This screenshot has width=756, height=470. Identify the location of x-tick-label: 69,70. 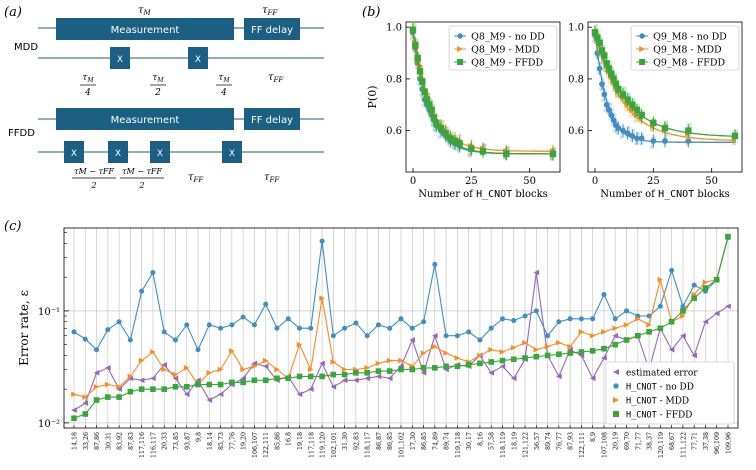
(627, 441).